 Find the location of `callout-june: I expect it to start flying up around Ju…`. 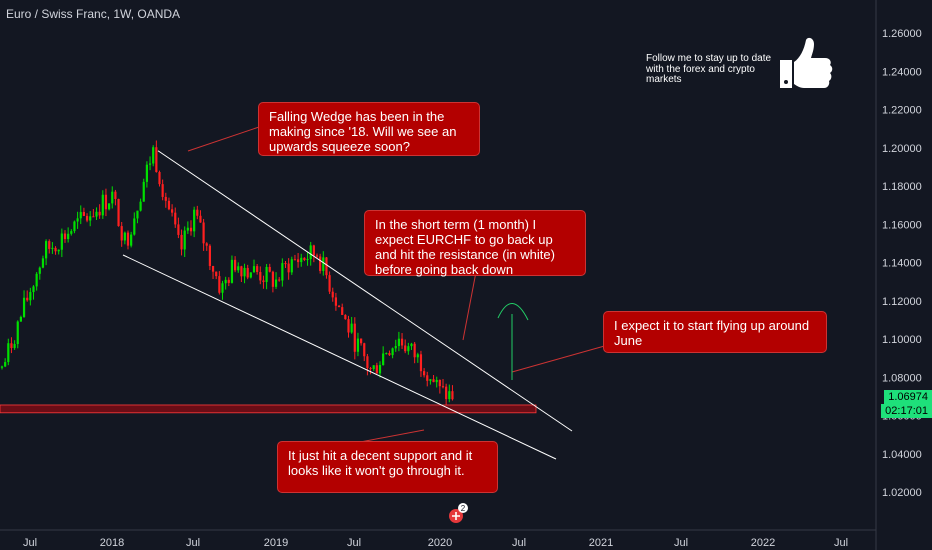

callout-june: I expect it to start flying up around Ju… is located at coordinates (715, 332).